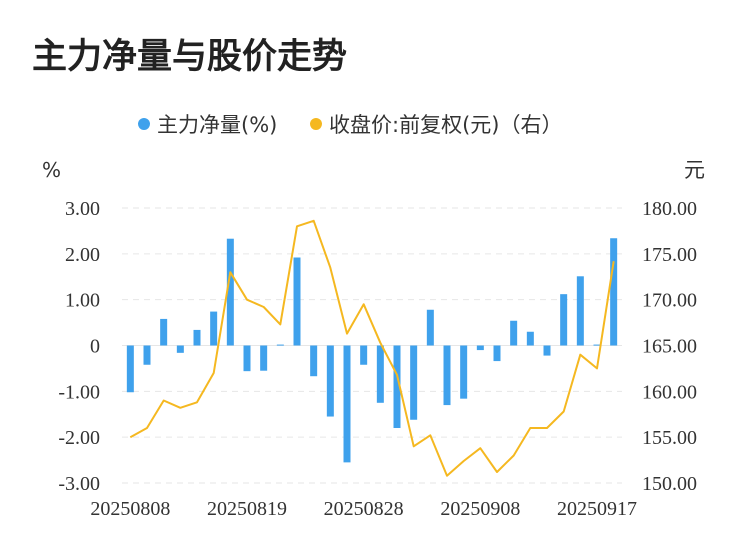  Describe the element at coordinates (669, 209) in the screenshot. I see `right-tick-label: 180.00` at that location.